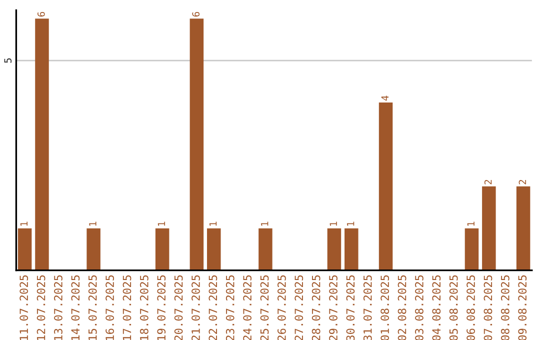  I want to click on x-tick-label: 14.07.2025, so click(75, 307).